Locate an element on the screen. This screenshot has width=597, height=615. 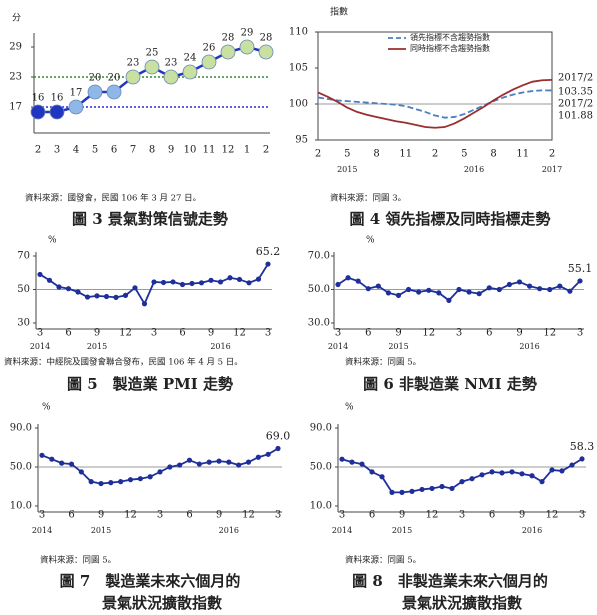
x-tick-label: 2 is located at coordinates (266, 150).